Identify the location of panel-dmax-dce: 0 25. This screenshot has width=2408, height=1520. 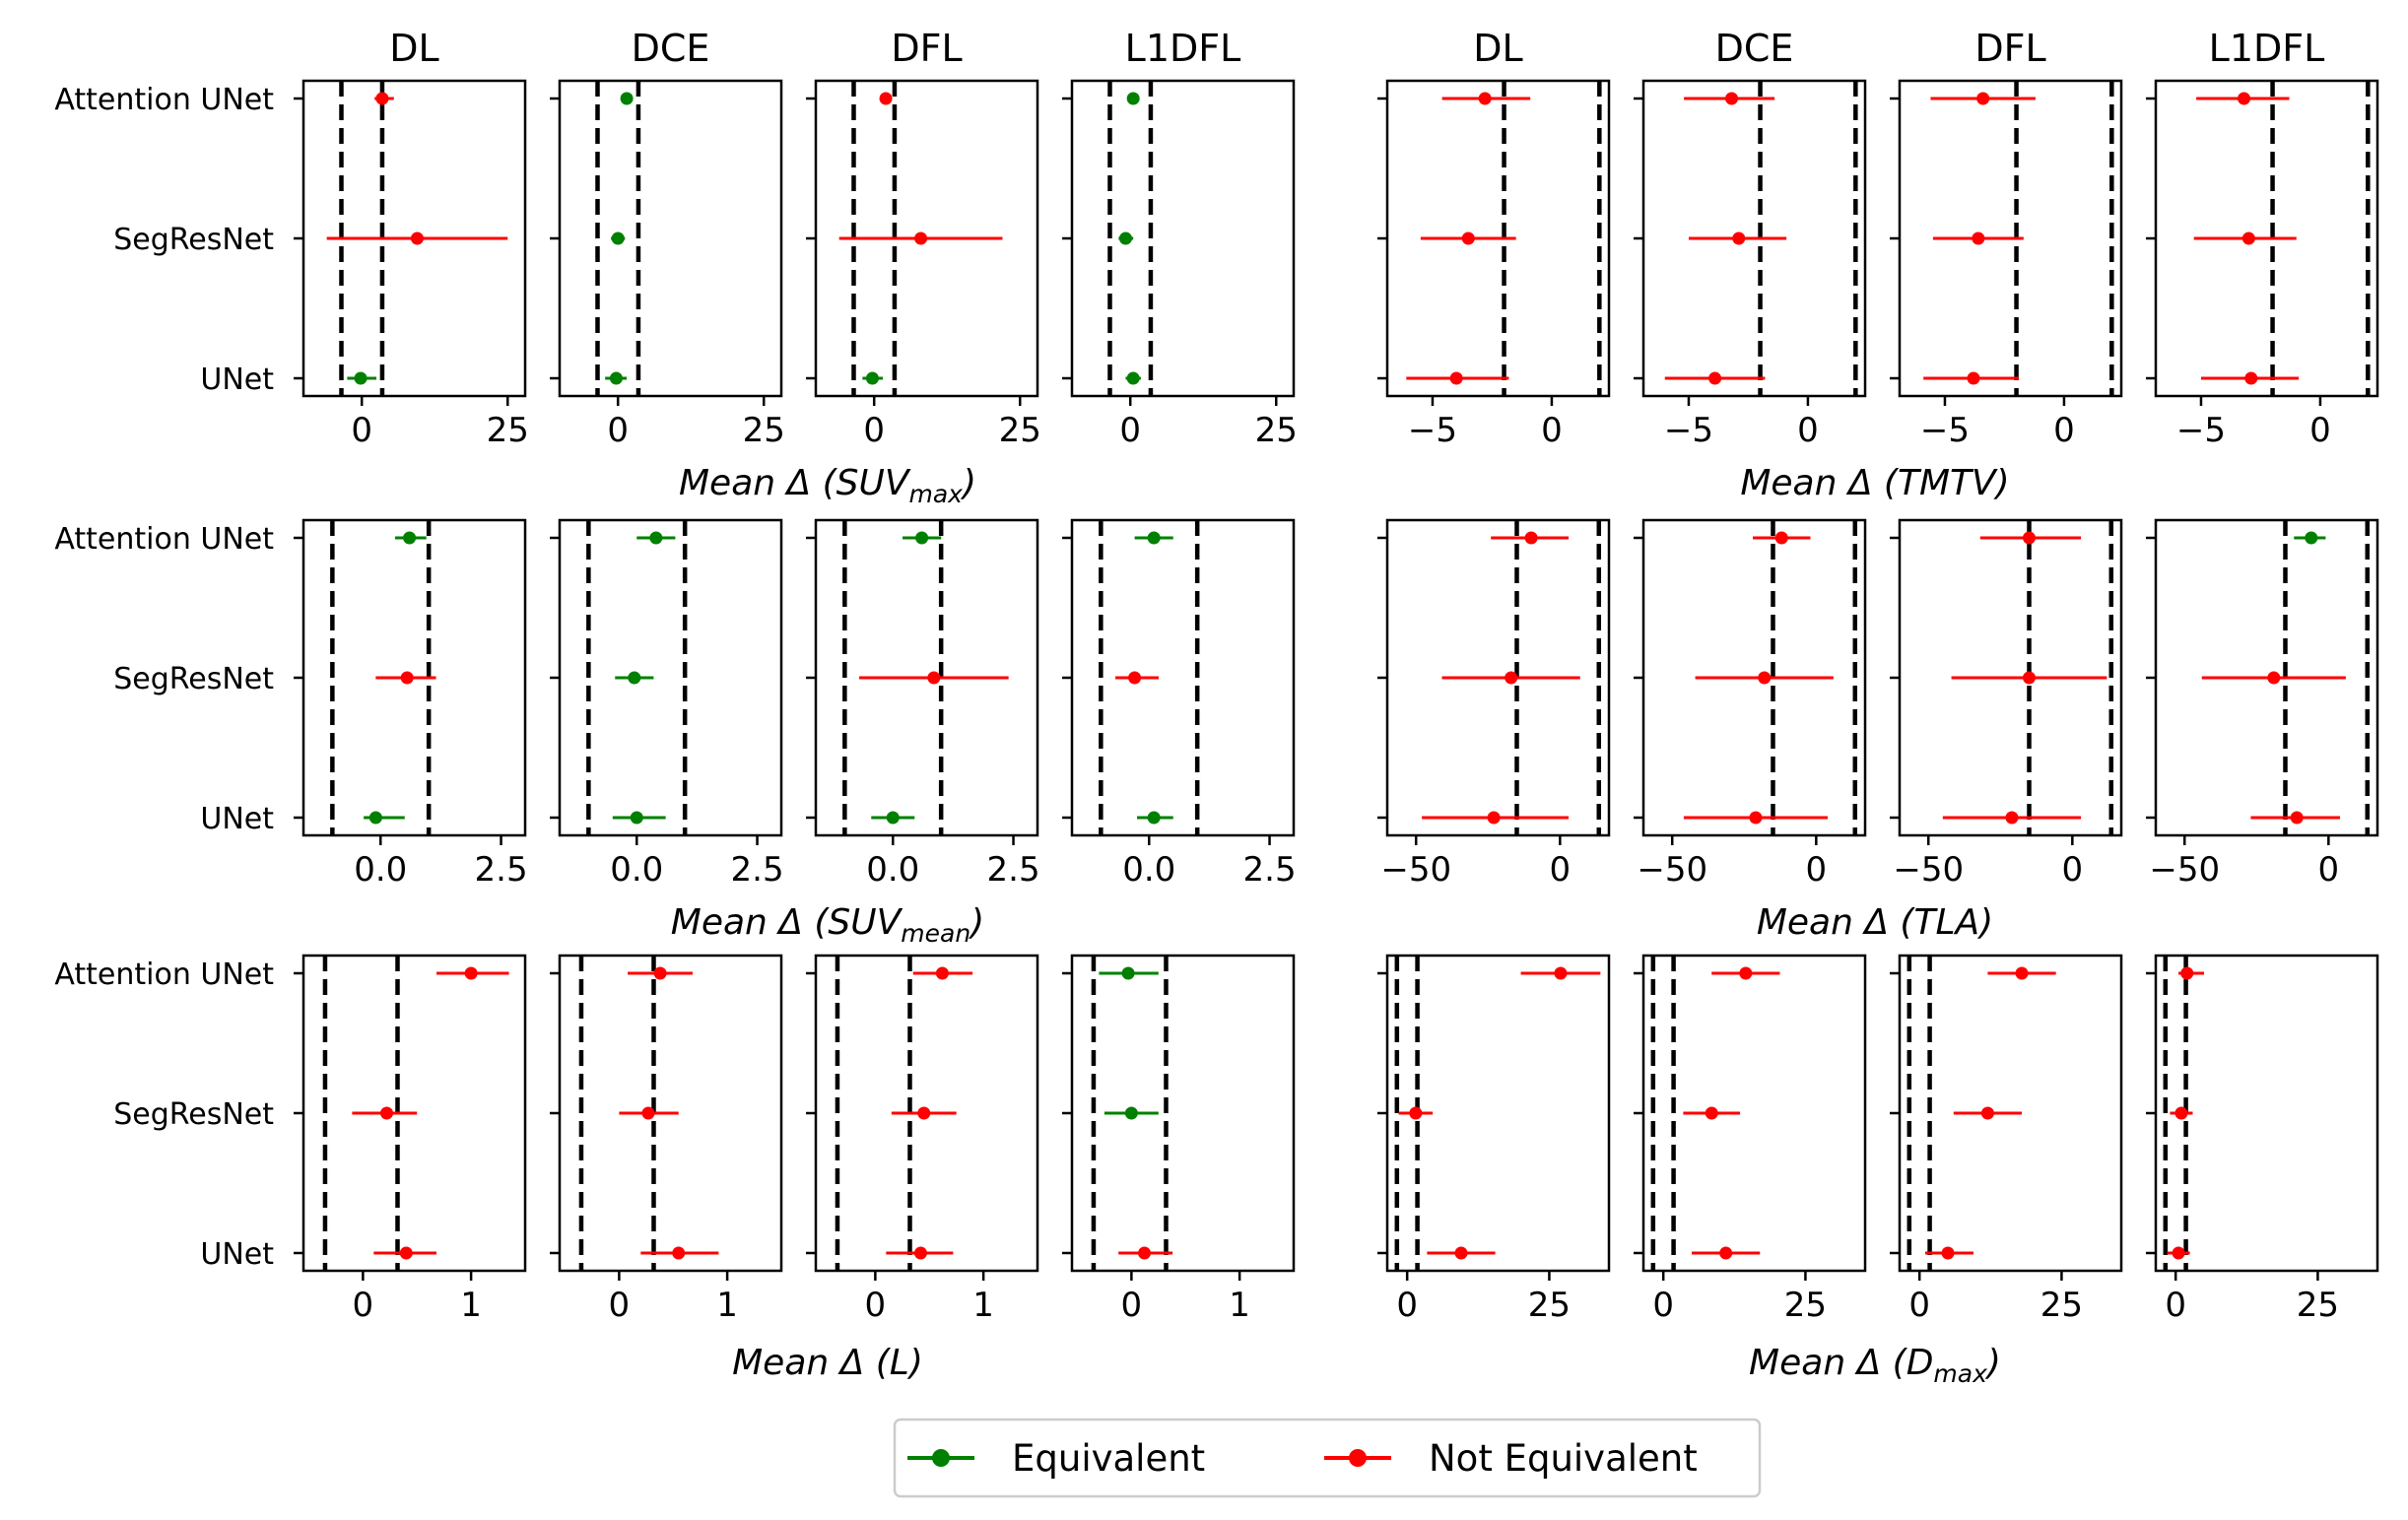
(1750, 1139).